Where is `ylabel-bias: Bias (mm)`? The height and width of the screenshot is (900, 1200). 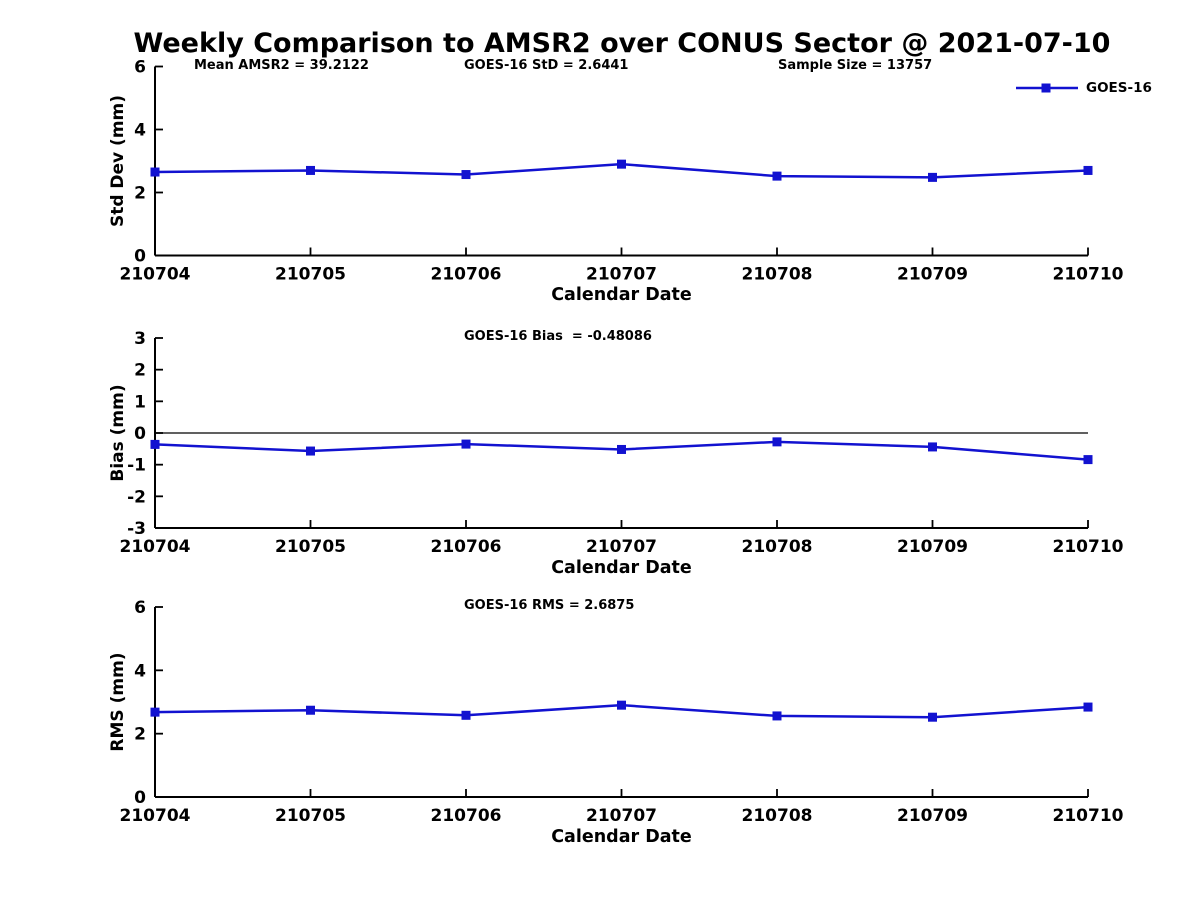 ylabel-bias: Bias (mm) is located at coordinates (118, 433).